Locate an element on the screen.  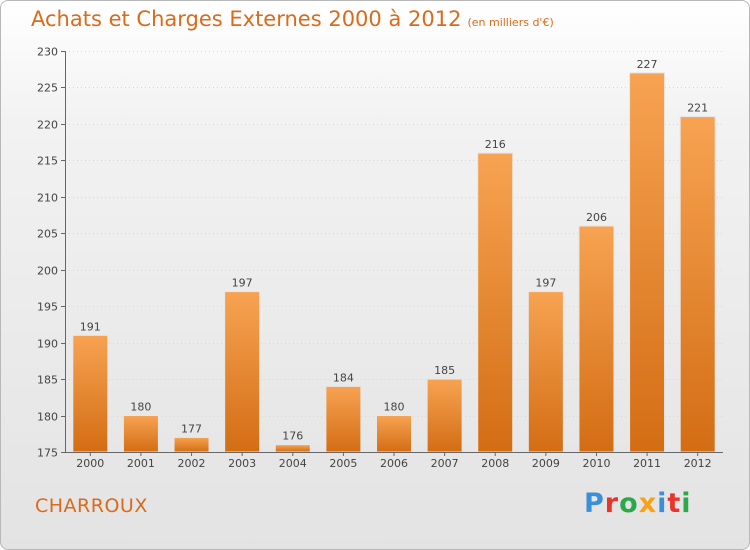
x-tick-label: 2007 is located at coordinates (445, 463).